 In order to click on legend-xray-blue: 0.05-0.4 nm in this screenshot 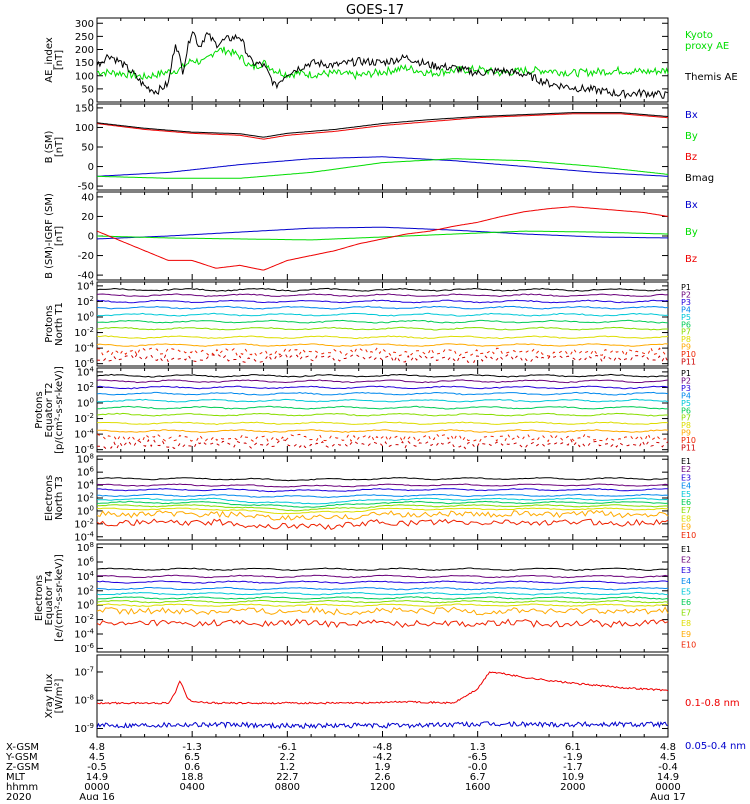, I will do `click(715, 746)`.